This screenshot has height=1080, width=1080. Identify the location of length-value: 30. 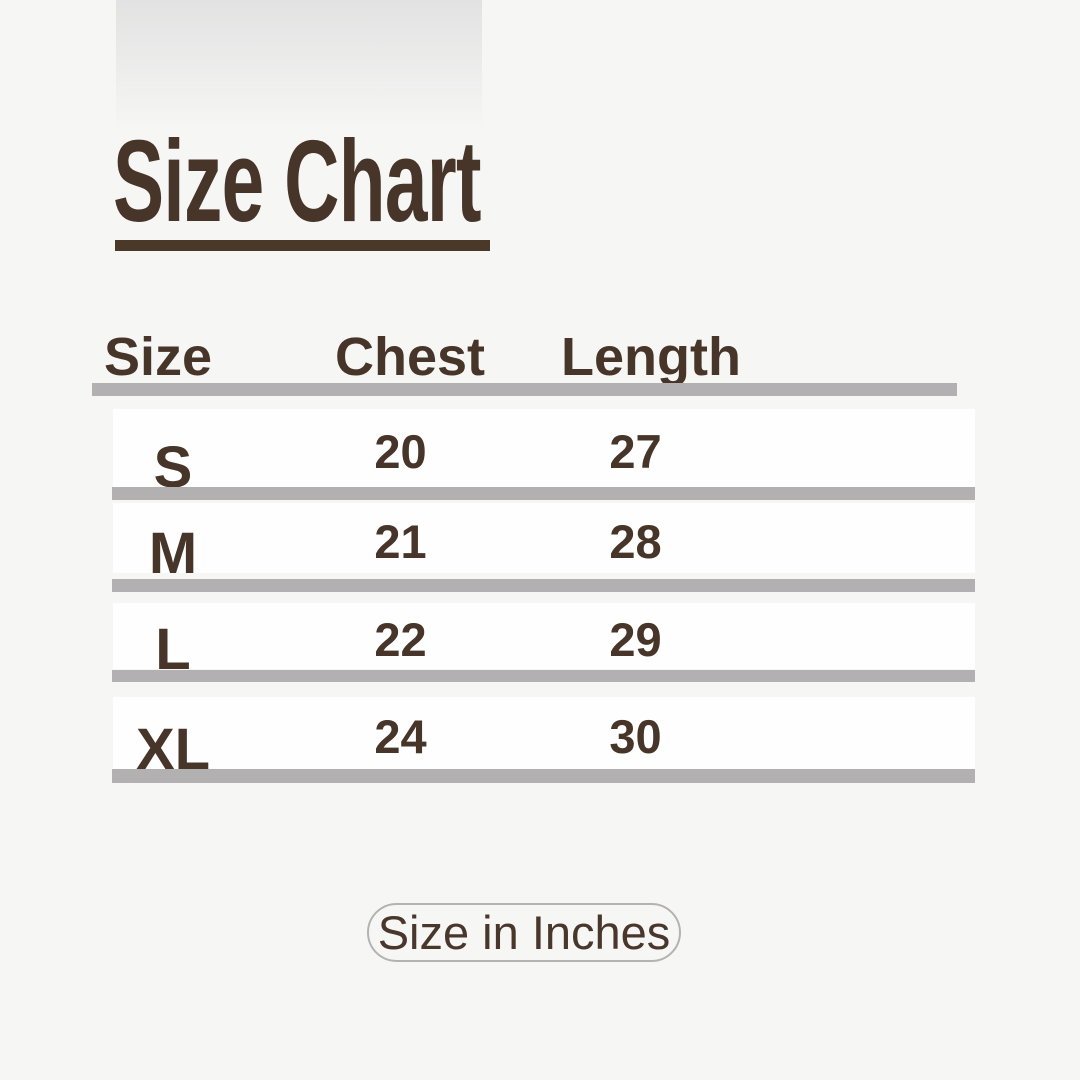
(635, 736).